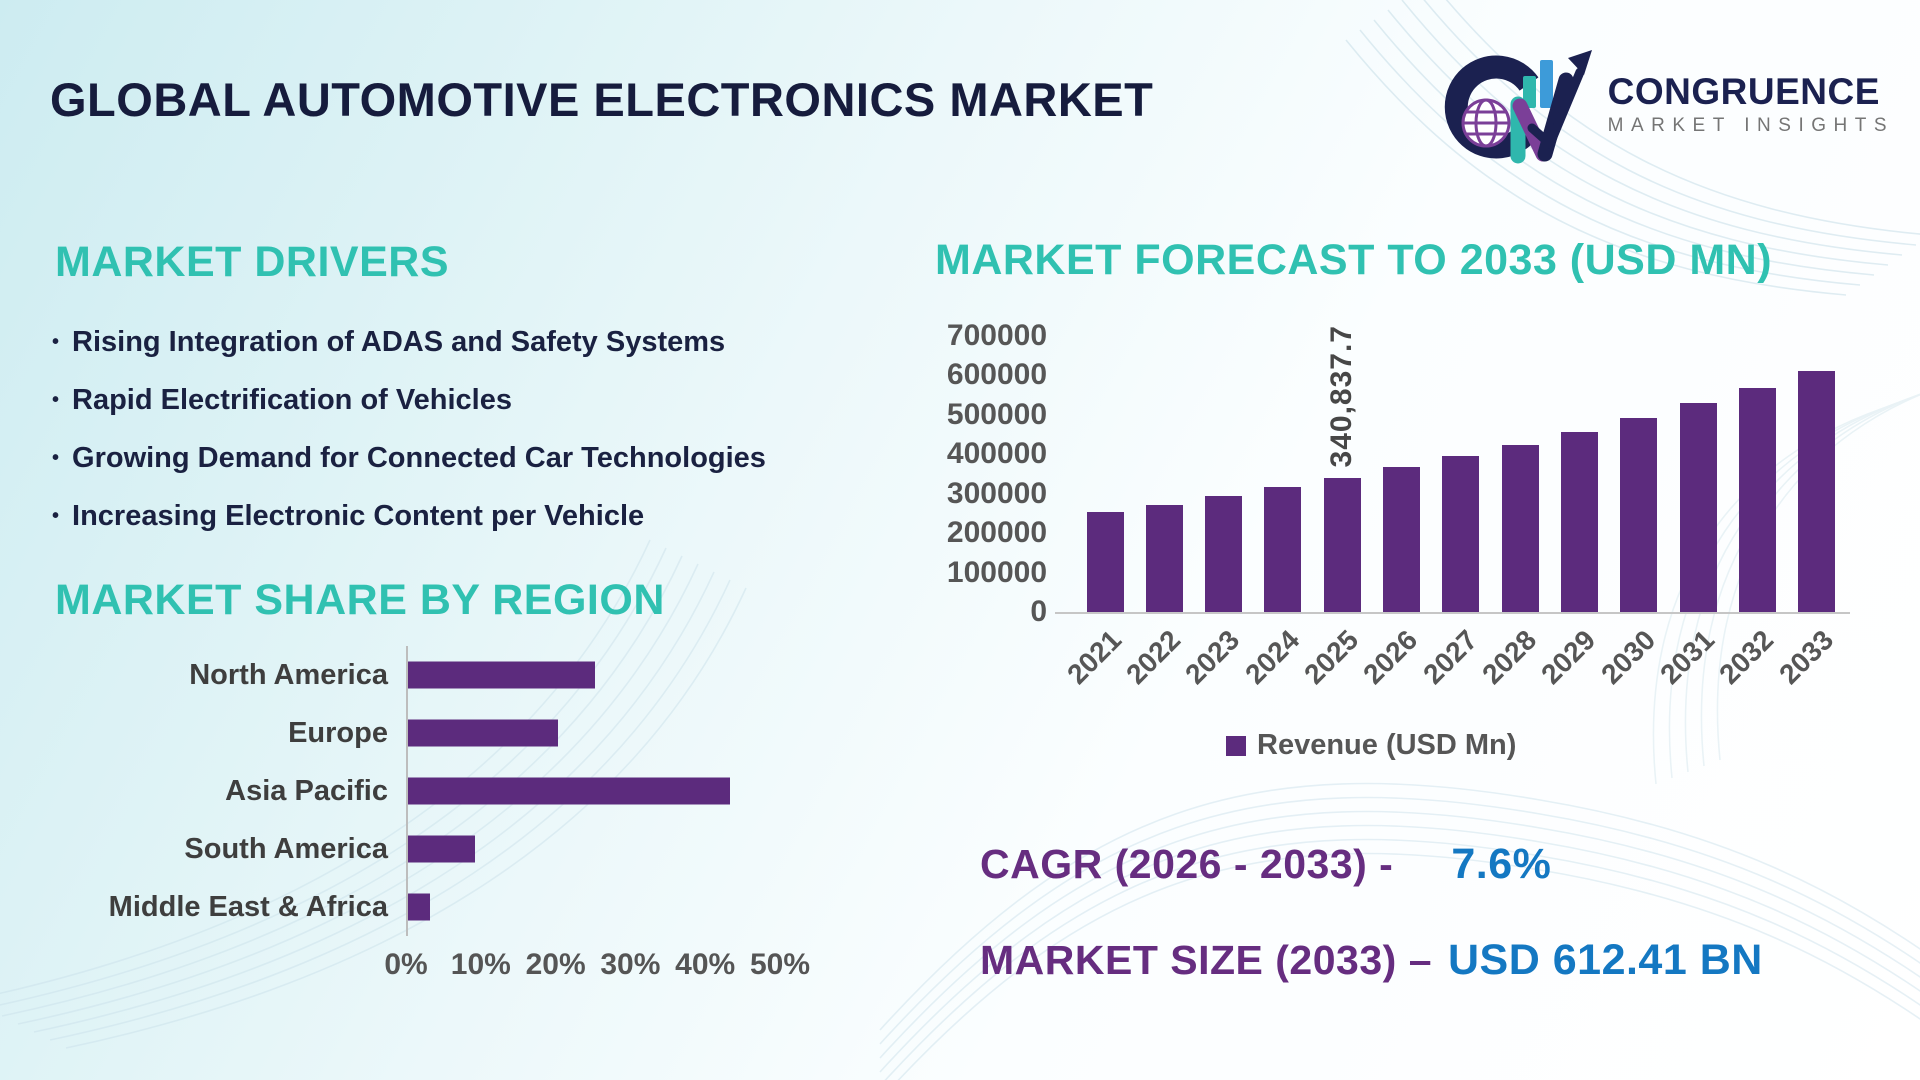 This screenshot has height=1080, width=1920. Describe the element at coordinates (338, 732) in the screenshot. I see `region-label: Europe` at that location.